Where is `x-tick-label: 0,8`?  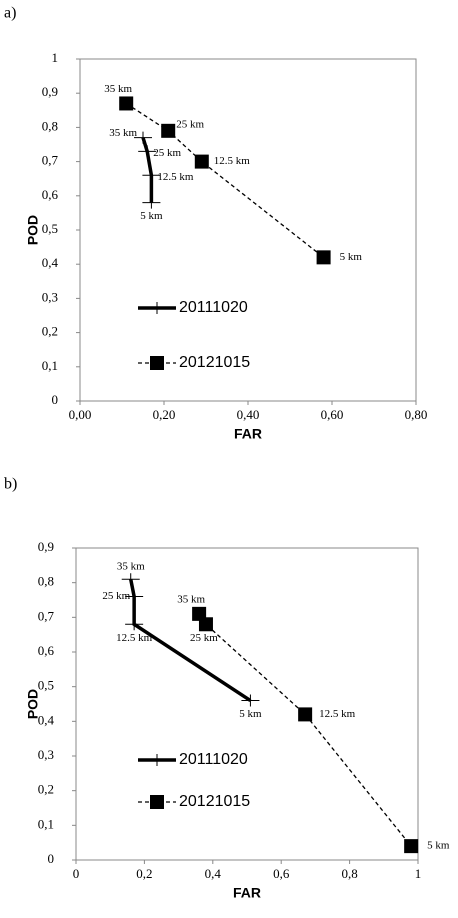 x-tick-label: 0,8 is located at coordinates (349, 873).